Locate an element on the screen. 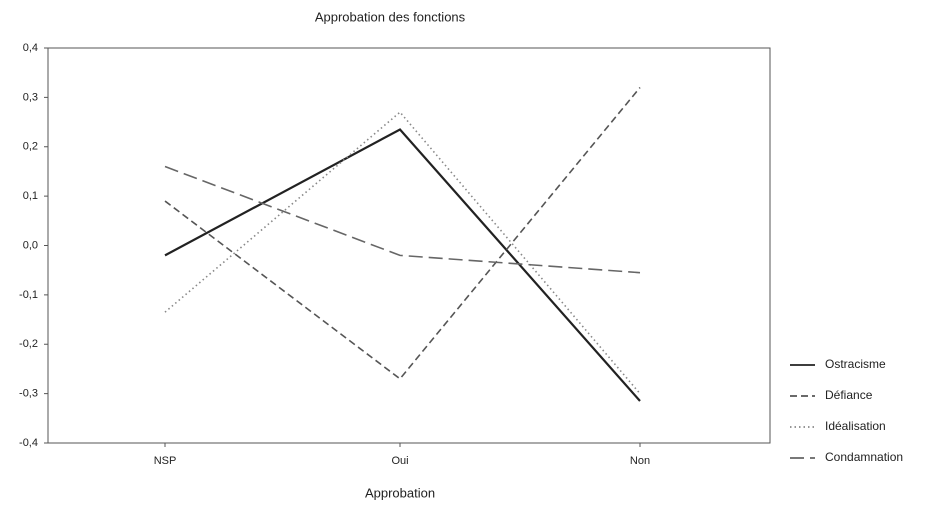  y-tick-label: -0,1 is located at coordinates (28, 295).